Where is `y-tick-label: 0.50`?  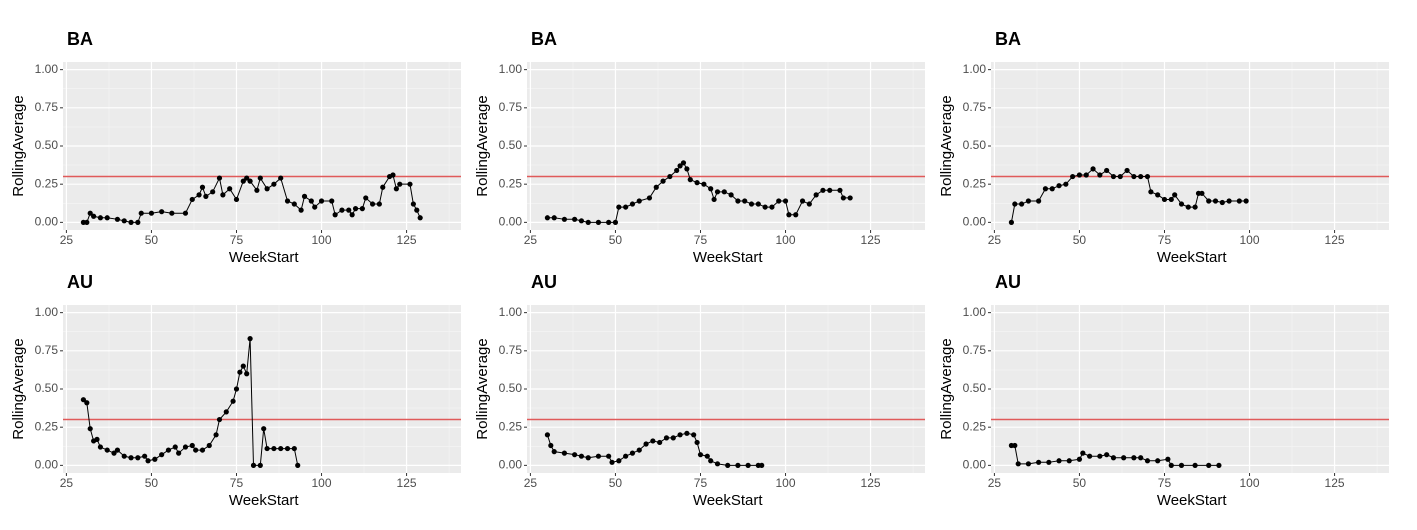
y-tick-label: 0.50 is located at coordinates (47, 388).